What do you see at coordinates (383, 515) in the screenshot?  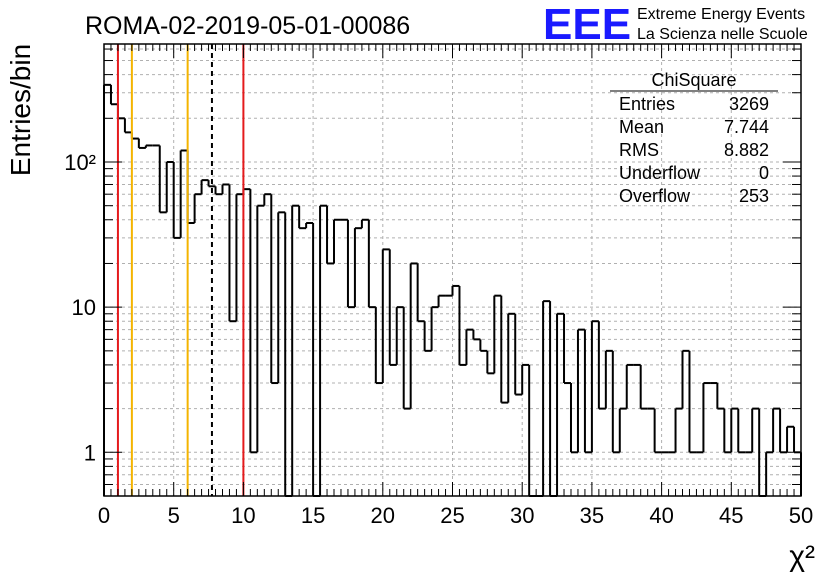 I see `x-tick-label: 20` at bounding box center [383, 515].